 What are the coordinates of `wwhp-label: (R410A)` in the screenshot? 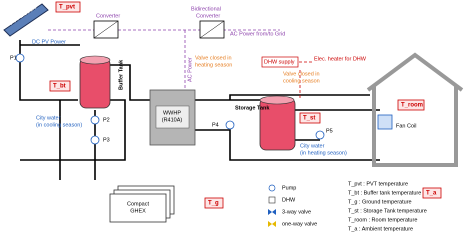 It's located at (172, 120).